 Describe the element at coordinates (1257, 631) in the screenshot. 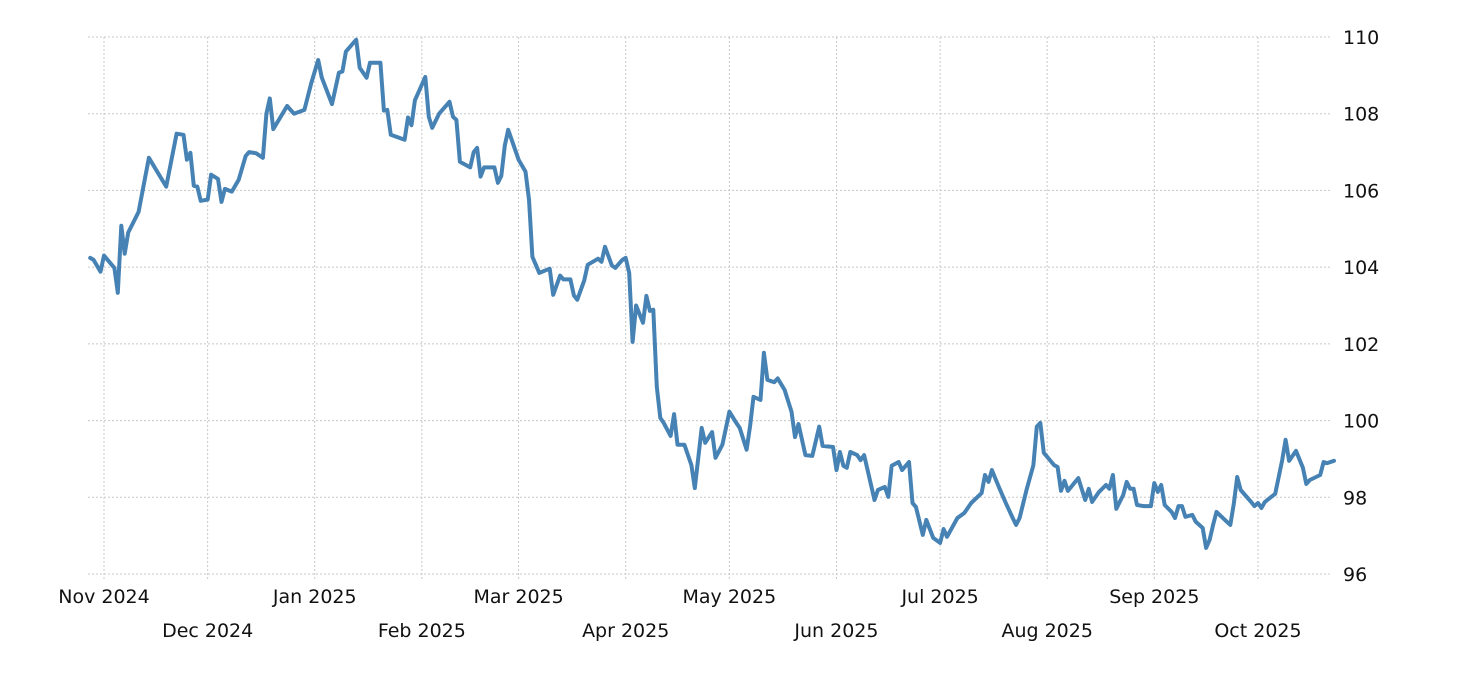

I see `x-tick-label: Oct 2025` at that location.